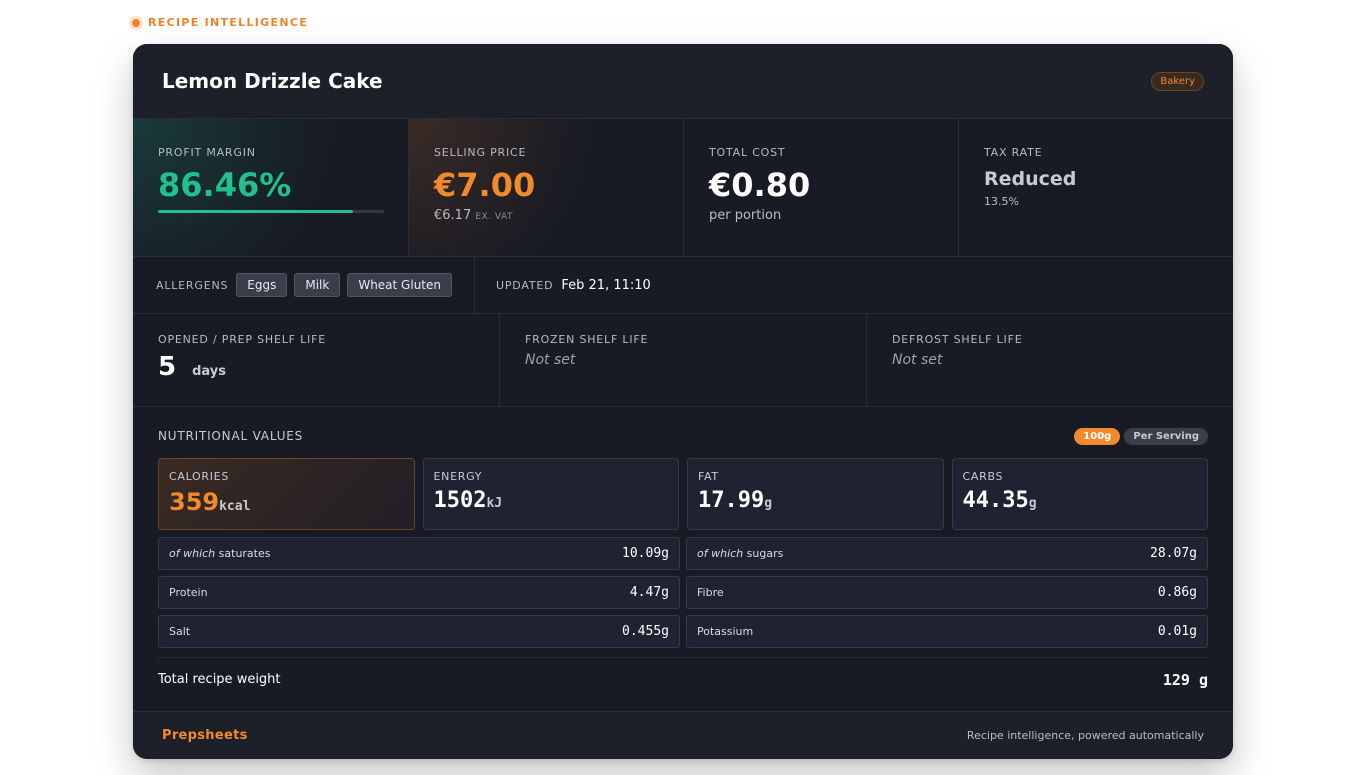 Image resolution: width=1366 pixels, height=775 pixels. I want to click on opened-shelf-life-unit: days, so click(209, 371).